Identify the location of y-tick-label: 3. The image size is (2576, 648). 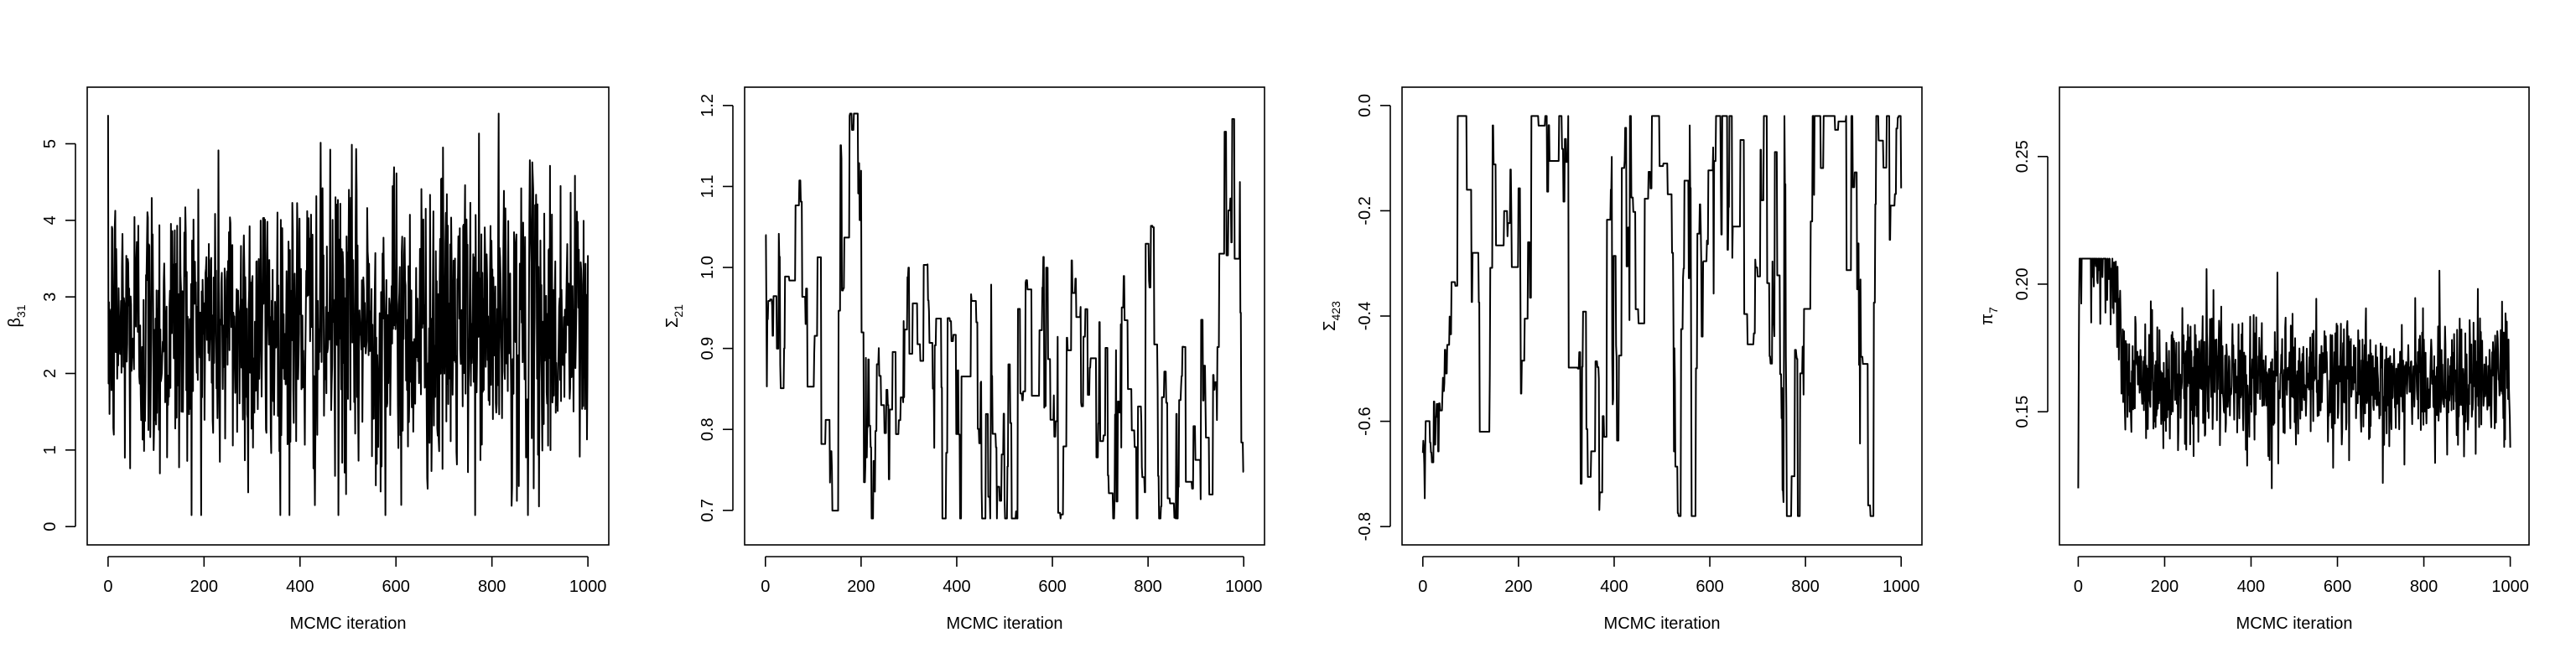
(50, 297).